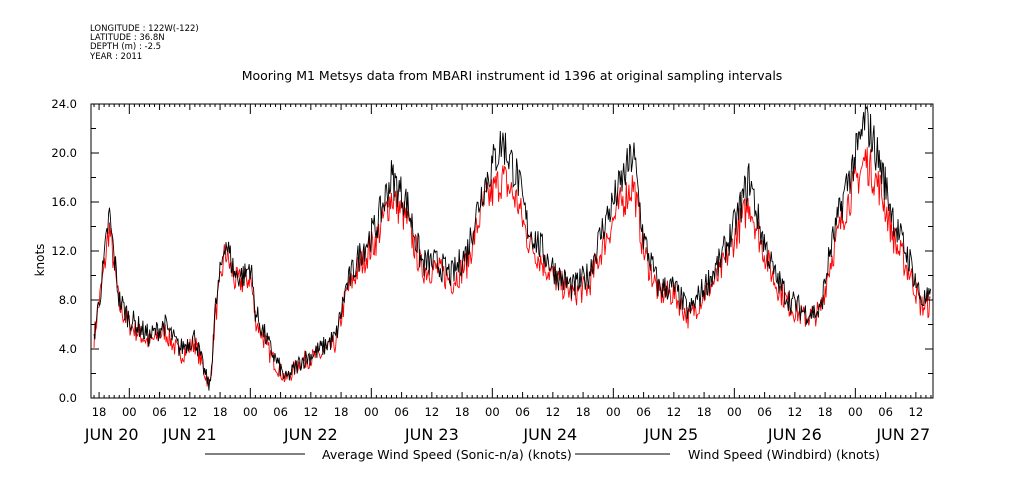 This screenshot has width=1009, height=504. I want to click on x-day-label: JUN 21, so click(189, 434).